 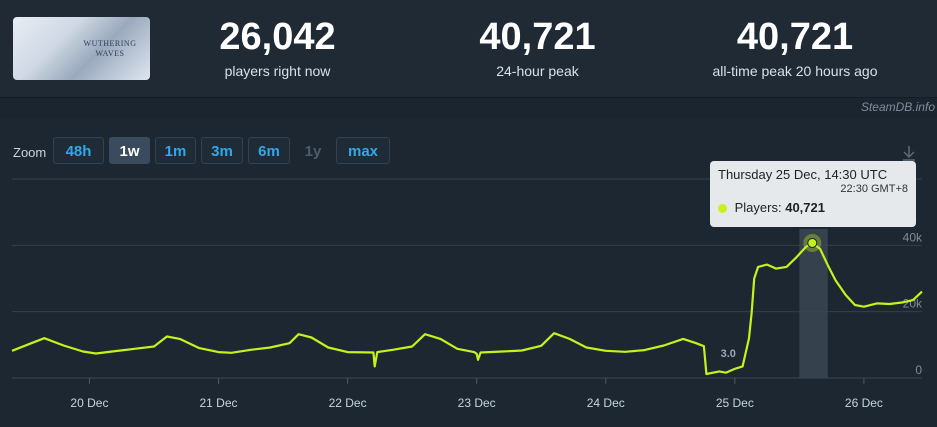 I want to click on stat-24h-peak: 40,721 24-hour peak, so click(x=537, y=47).